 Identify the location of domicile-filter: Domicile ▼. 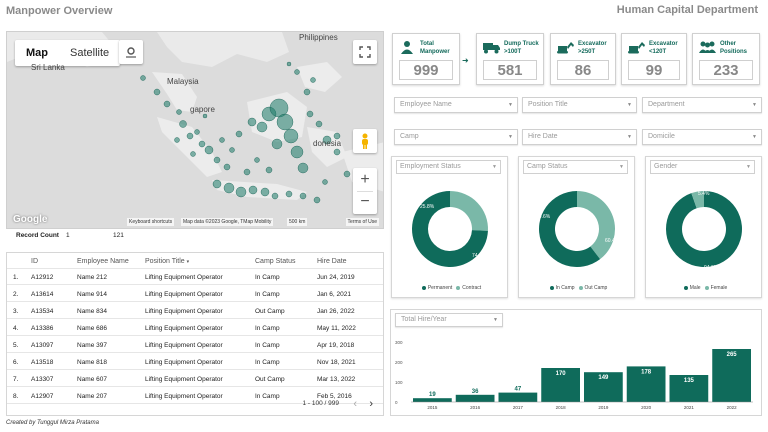
(702, 137).